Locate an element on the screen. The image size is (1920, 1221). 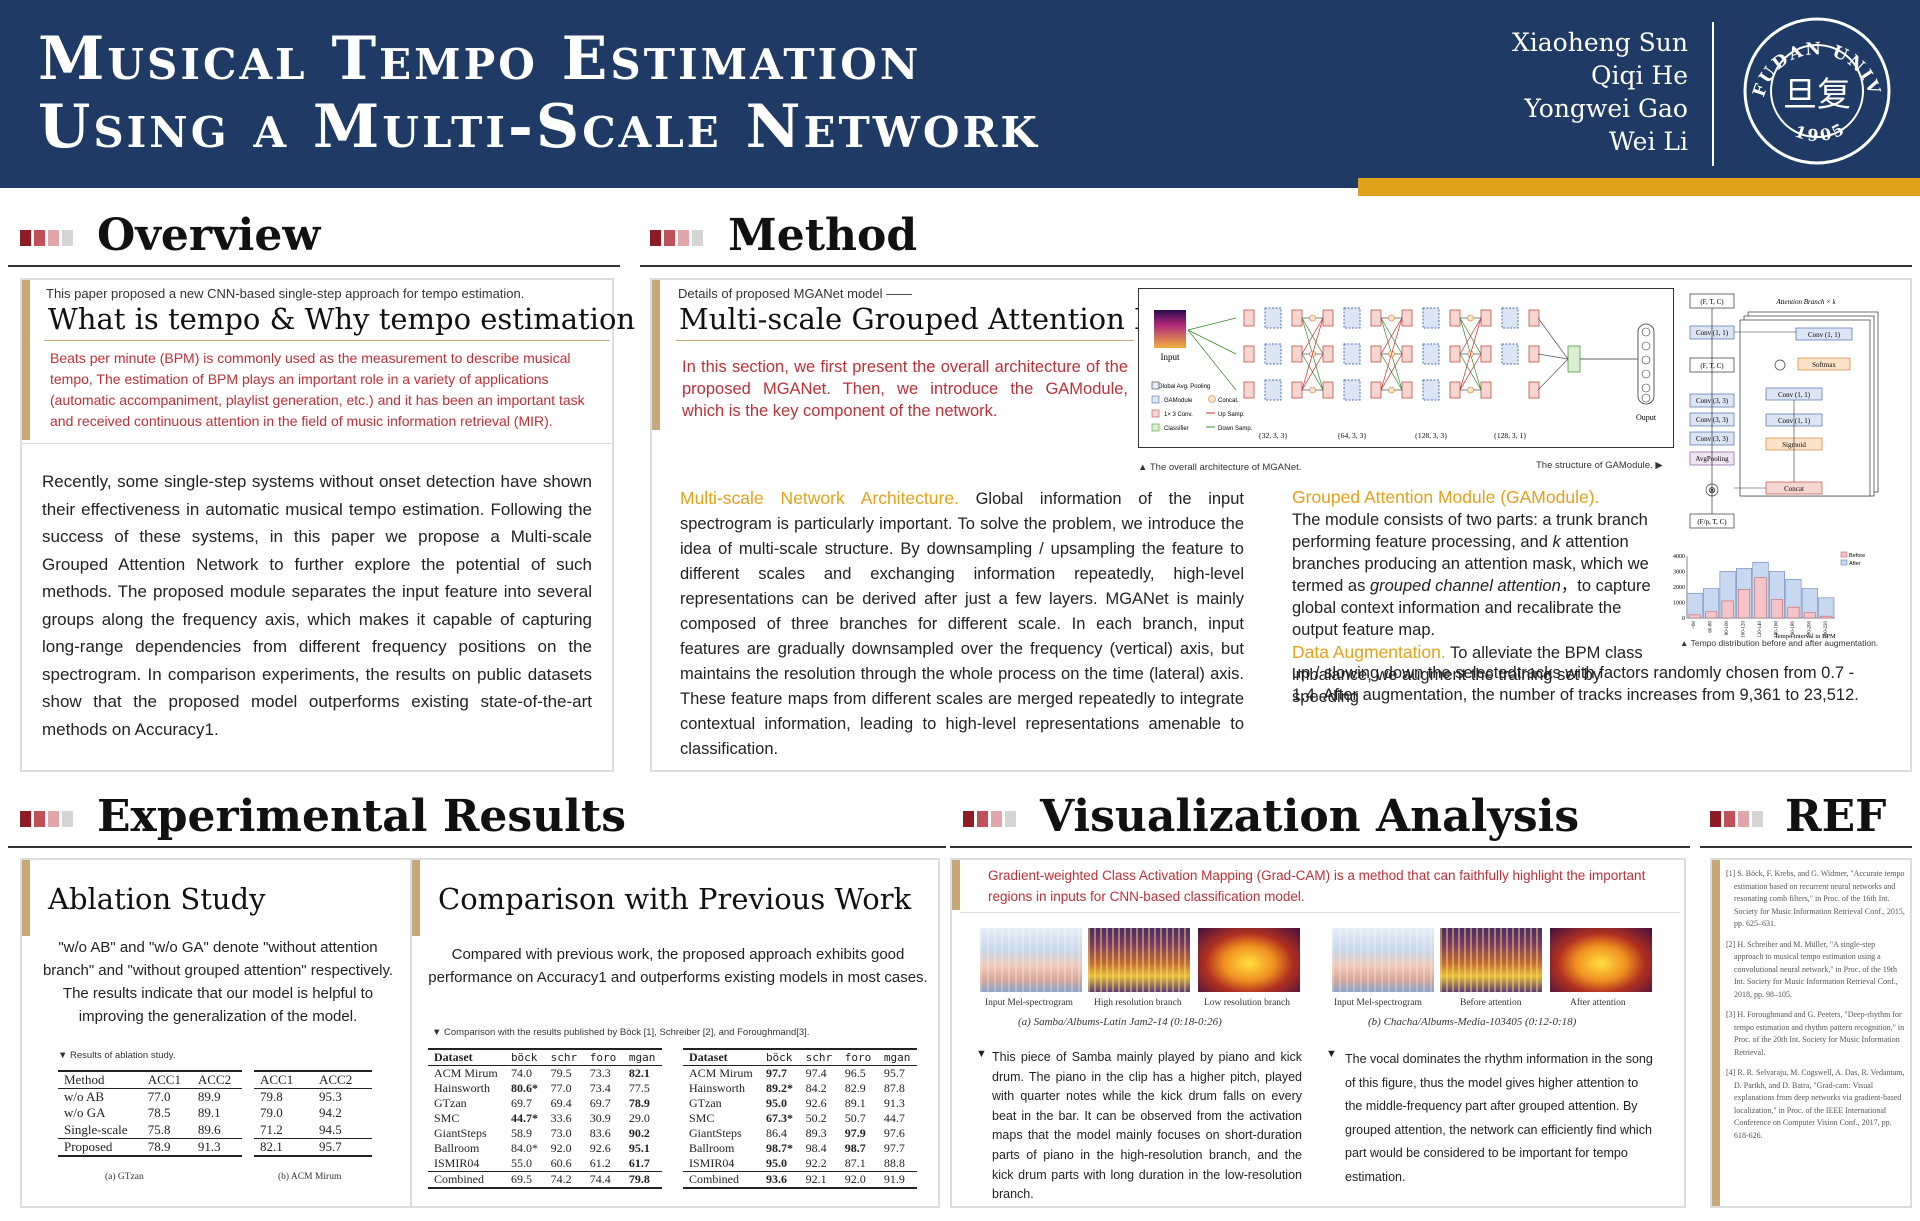
gam-node-label: Conv (1, 1) is located at coordinates (1794, 395).